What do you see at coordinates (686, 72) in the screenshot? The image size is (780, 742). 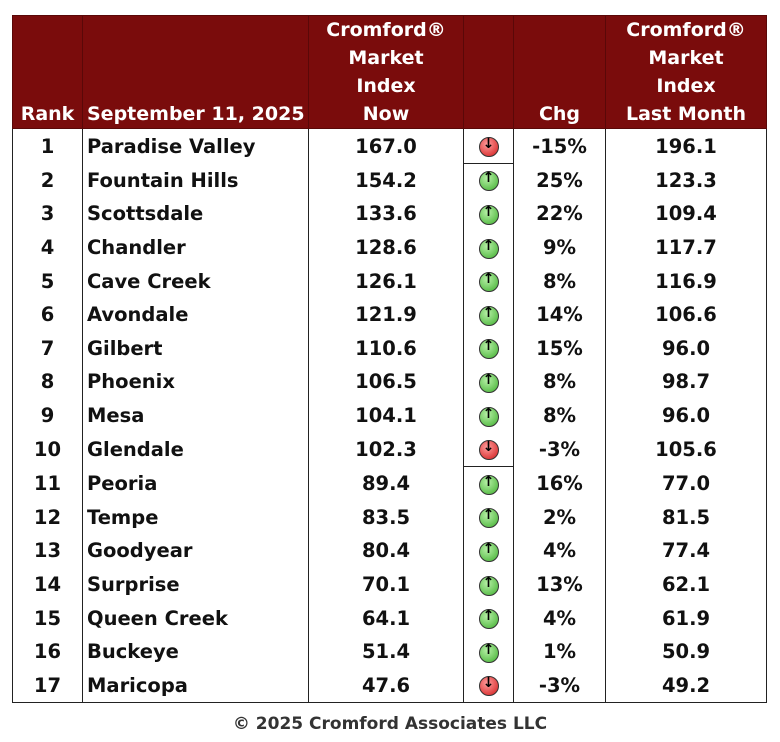 I see `header-index-last-month: Cromford® Market Index Last Month` at bounding box center [686, 72].